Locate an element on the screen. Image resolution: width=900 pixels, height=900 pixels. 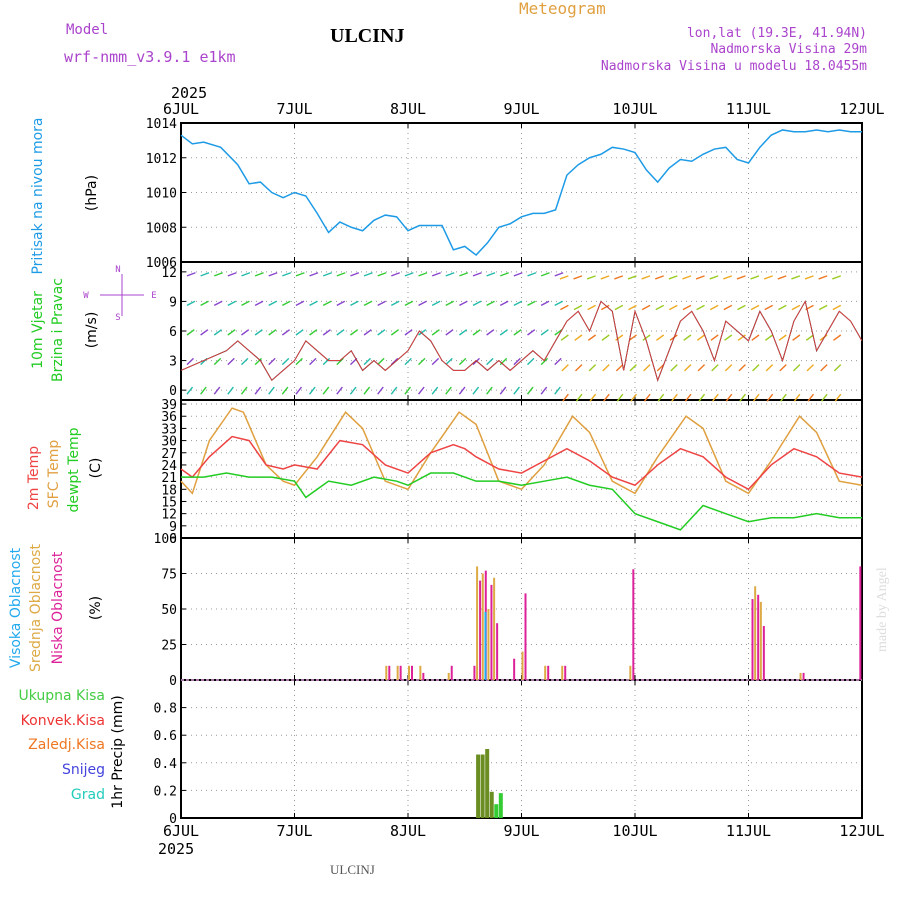
convective-name: Konvek.Kisa is located at coordinates (63, 721).